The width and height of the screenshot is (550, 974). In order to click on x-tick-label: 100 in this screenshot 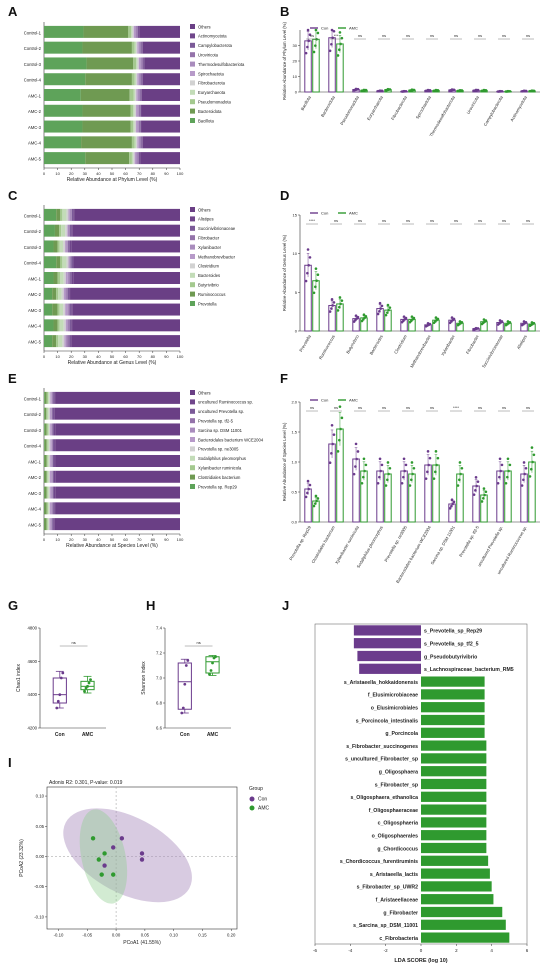, I will do `click(180, 539)`.